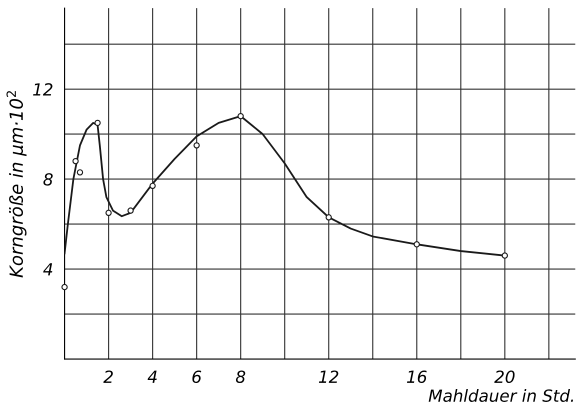 The width and height of the screenshot is (587, 408). I want to click on x-tick-label: 8, so click(241, 377).